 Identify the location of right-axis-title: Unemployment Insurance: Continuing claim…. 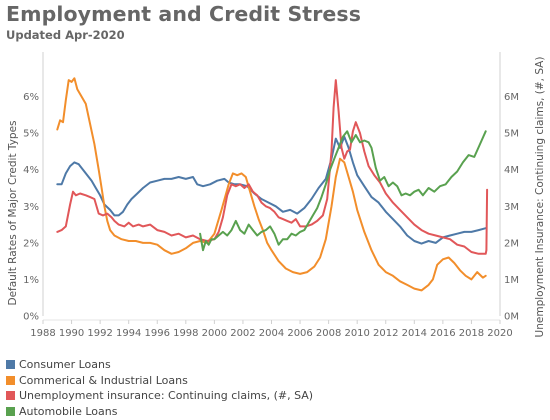
(540, 197).